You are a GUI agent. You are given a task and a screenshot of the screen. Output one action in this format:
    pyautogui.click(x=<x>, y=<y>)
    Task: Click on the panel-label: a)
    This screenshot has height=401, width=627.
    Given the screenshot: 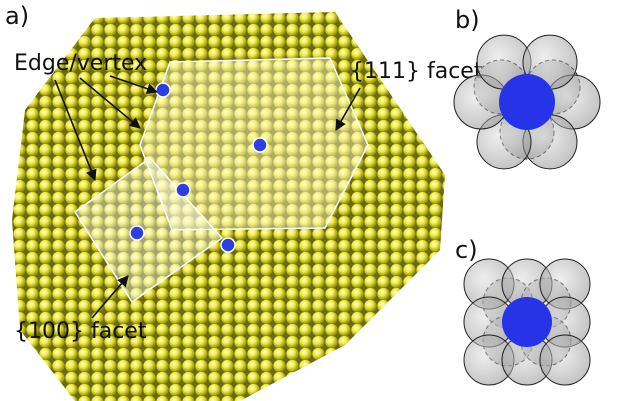 What is the action you would take?
    pyautogui.click(x=17, y=16)
    